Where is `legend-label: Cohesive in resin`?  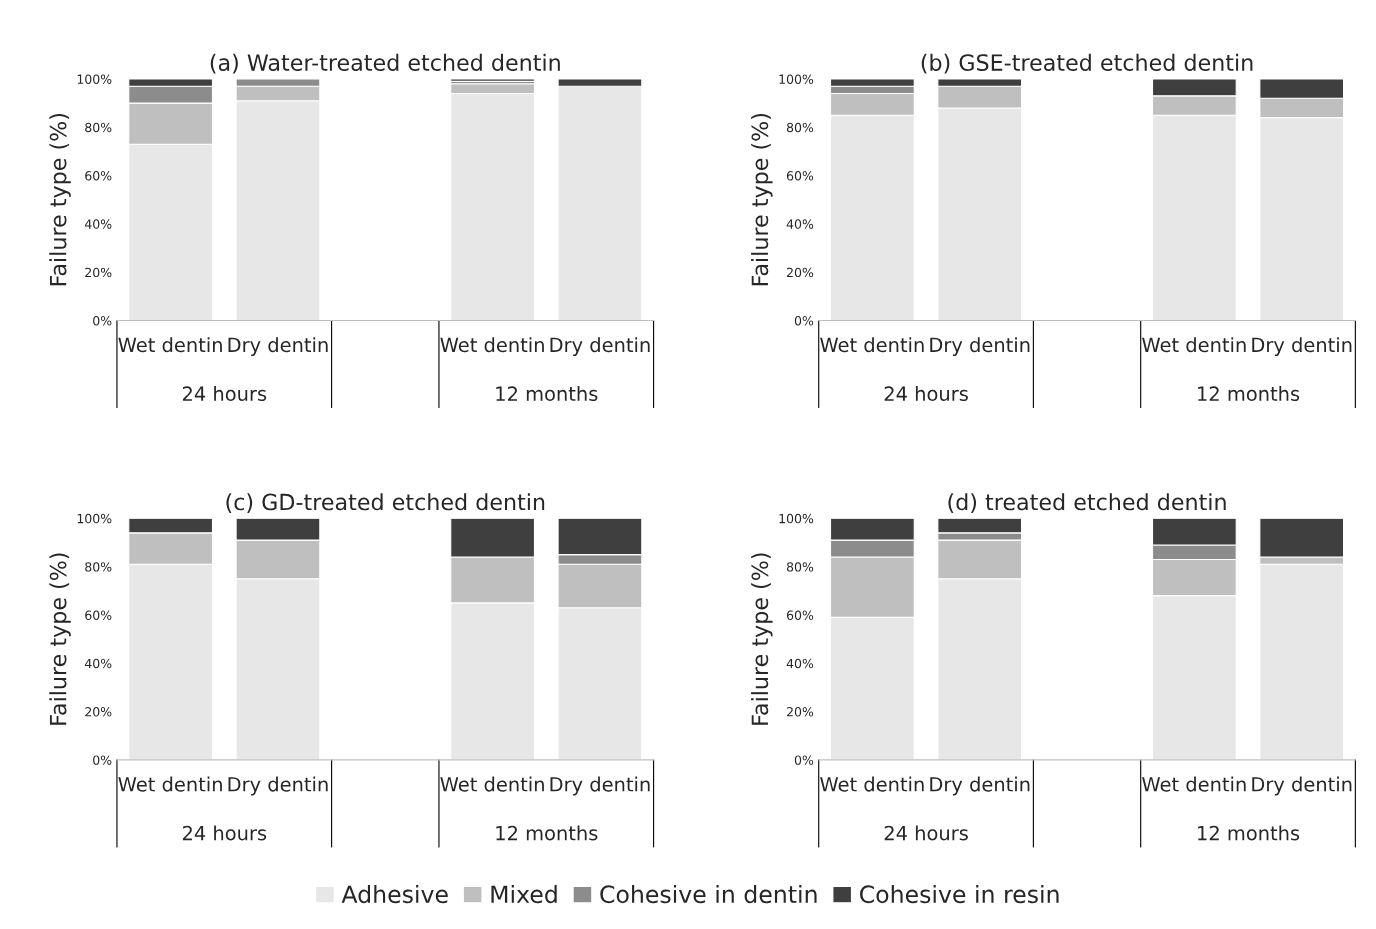 legend-label: Cohesive in resin is located at coordinates (959, 894).